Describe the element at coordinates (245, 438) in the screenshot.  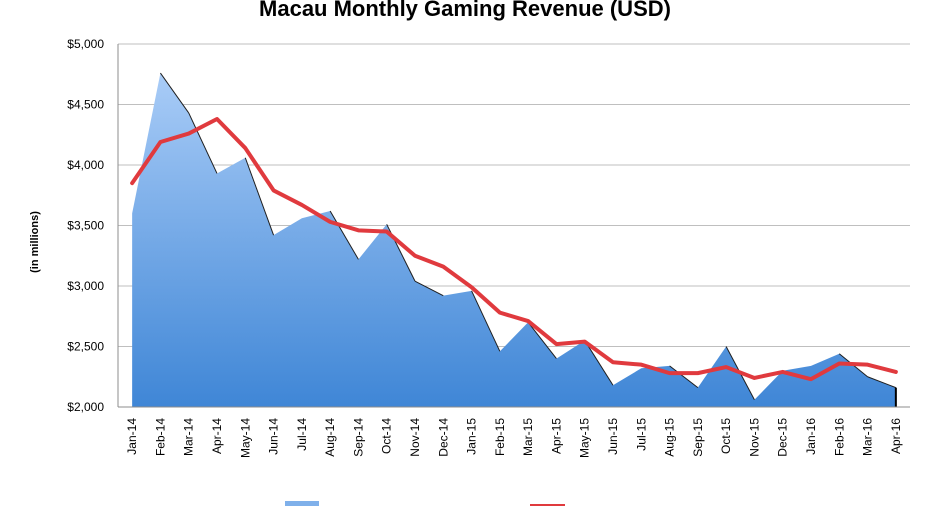
I see `x-tick-label: May-14` at that location.